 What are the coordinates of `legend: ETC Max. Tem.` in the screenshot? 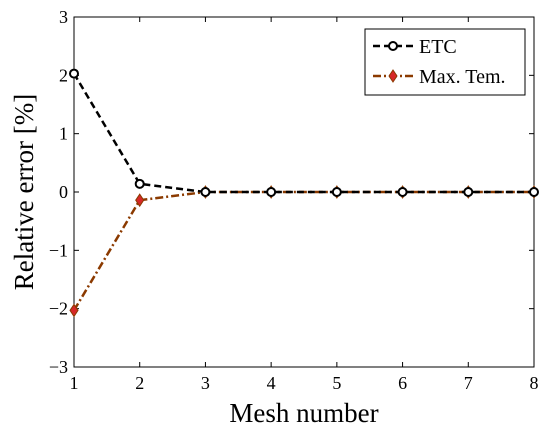 It's located at (445, 62).